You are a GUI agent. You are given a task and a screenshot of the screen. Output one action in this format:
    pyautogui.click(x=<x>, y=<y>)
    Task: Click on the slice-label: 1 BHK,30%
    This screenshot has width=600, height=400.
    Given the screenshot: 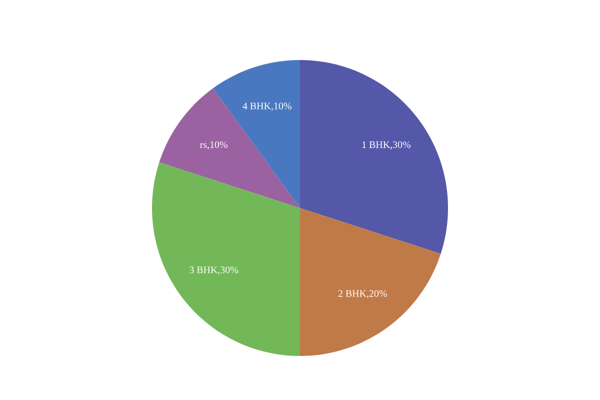 What is the action you would take?
    pyautogui.click(x=386, y=145)
    